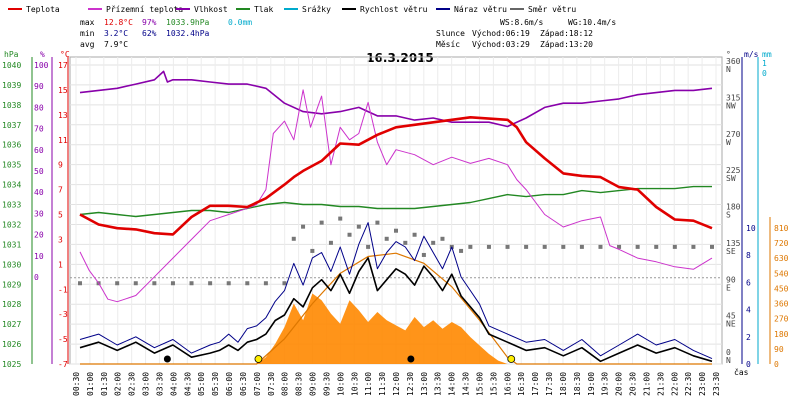 The width and height of the screenshot is (800, 400). What do you see at coordinates (11, 244) in the screenshot?
I see `tick-label-pressure: 1031` at bounding box center [11, 244].